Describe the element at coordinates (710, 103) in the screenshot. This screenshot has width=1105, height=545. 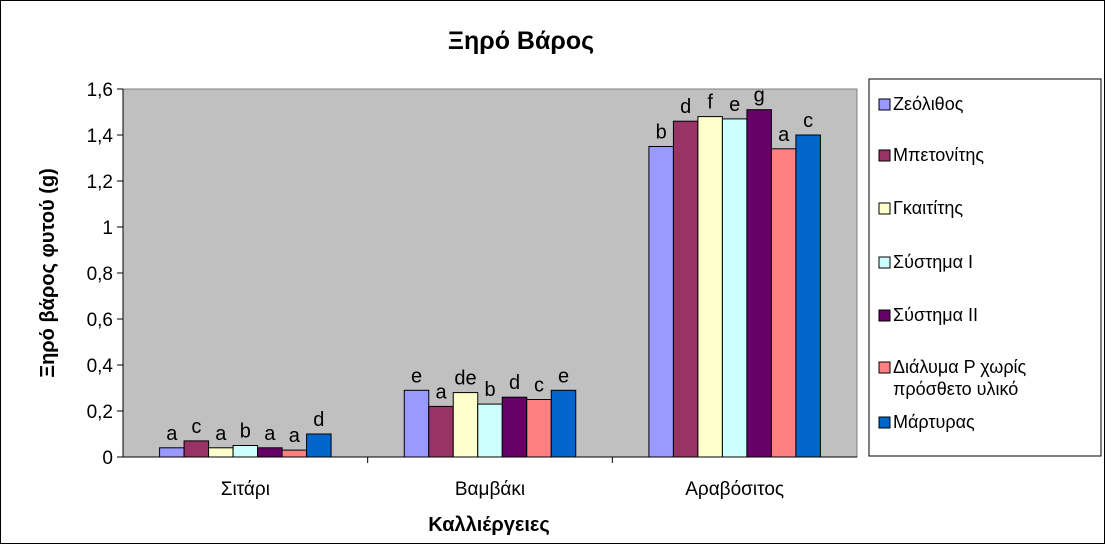
I see `significance-letter: f` at that location.